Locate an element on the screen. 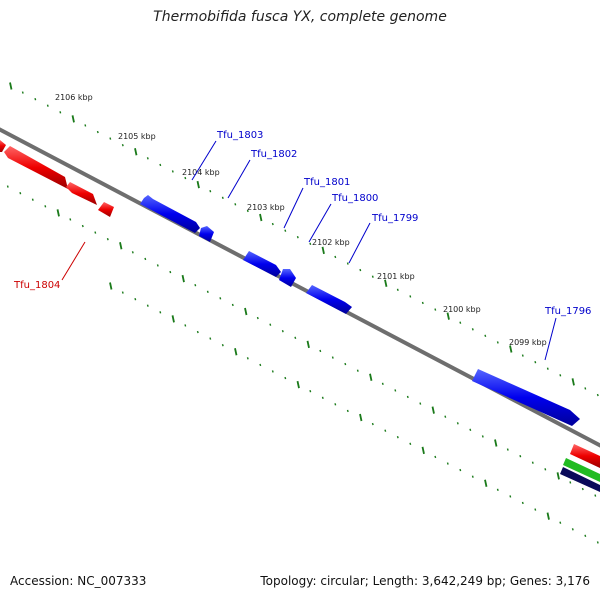 The height and width of the screenshot is (600, 600). kbp-label: 2106 kbp is located at coordinates (74, 97).